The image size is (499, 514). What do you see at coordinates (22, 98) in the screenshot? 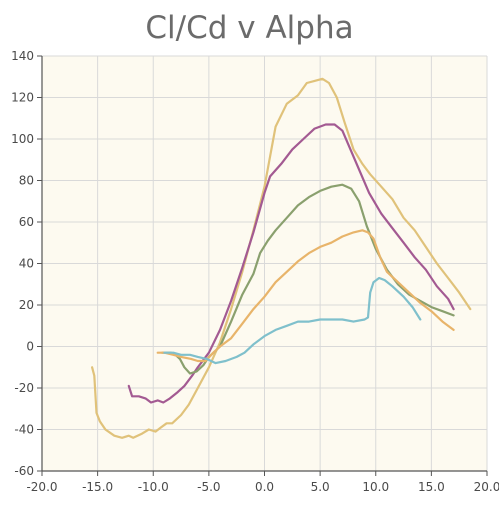
I see `y-tick-label: 120` at bounding box center [22, 98].